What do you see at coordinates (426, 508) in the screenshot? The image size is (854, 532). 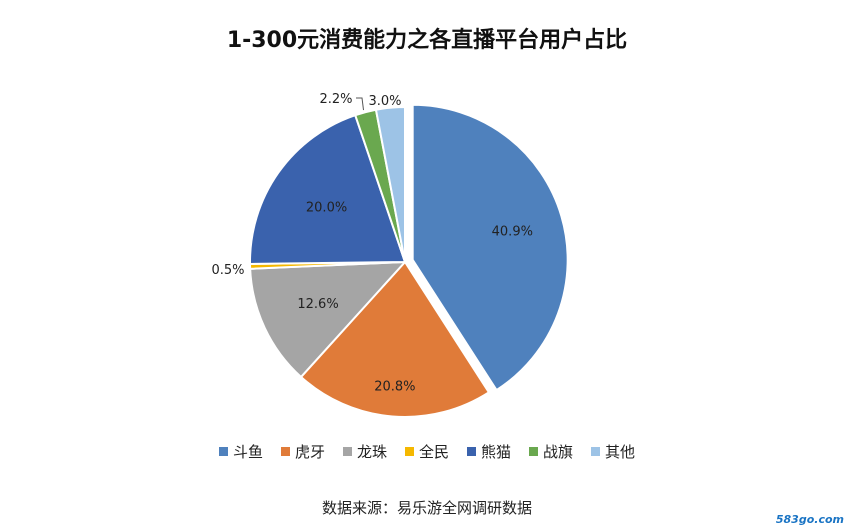 I see `source-note: 数据来源：易乐游全网调研数据` at bounding box center [426, 508].